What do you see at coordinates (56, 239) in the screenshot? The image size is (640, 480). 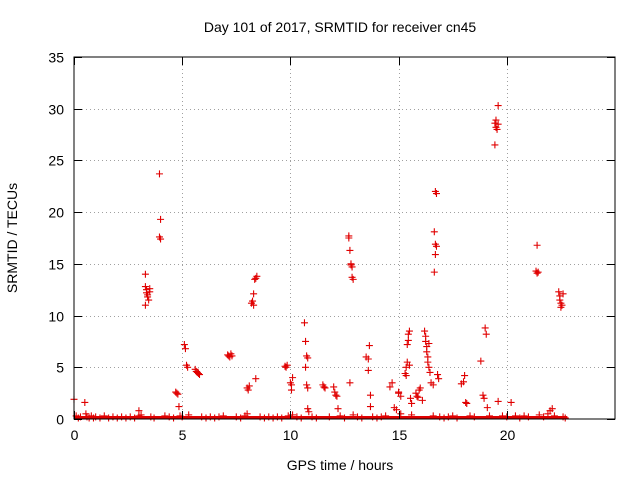 I see `y-tick-labels: 0 5 10 15 20 25 30 35` at bounding box center [56, 239].